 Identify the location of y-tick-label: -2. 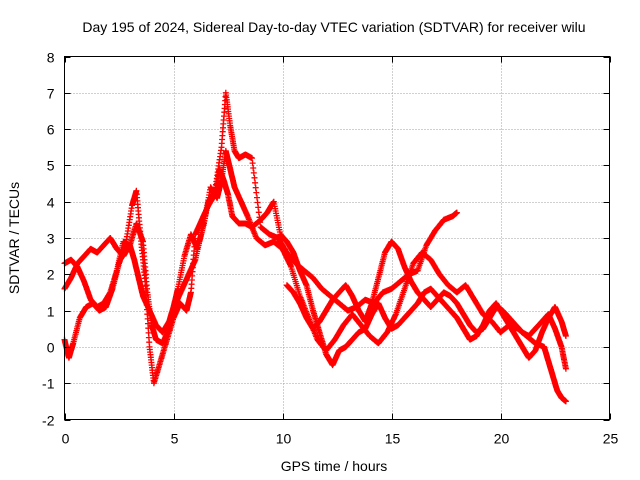
(48, 421).